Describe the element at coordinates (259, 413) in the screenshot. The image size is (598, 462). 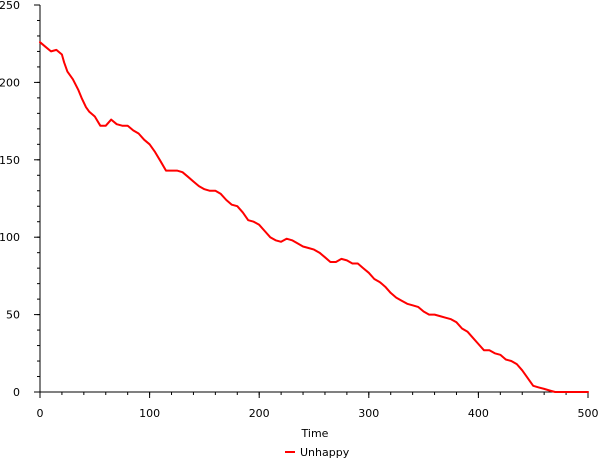
I see `x-tick-label: 200` at that location.